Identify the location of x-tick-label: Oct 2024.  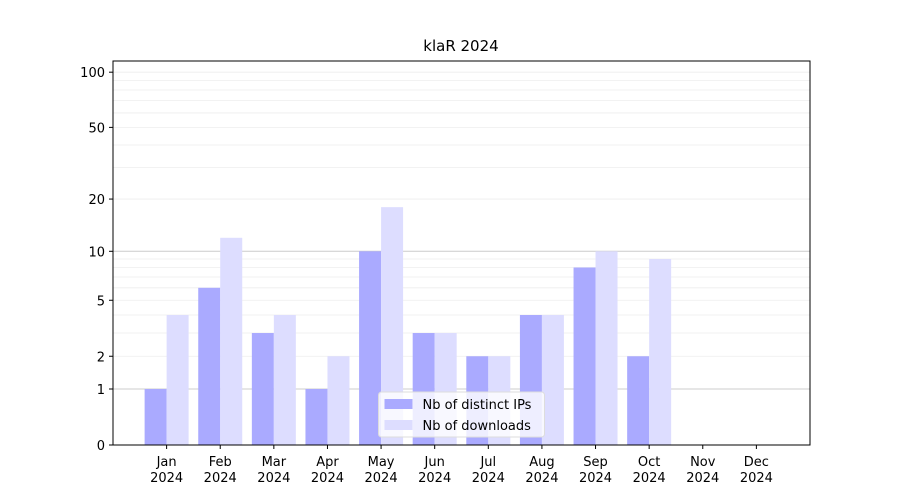
(649, 470).